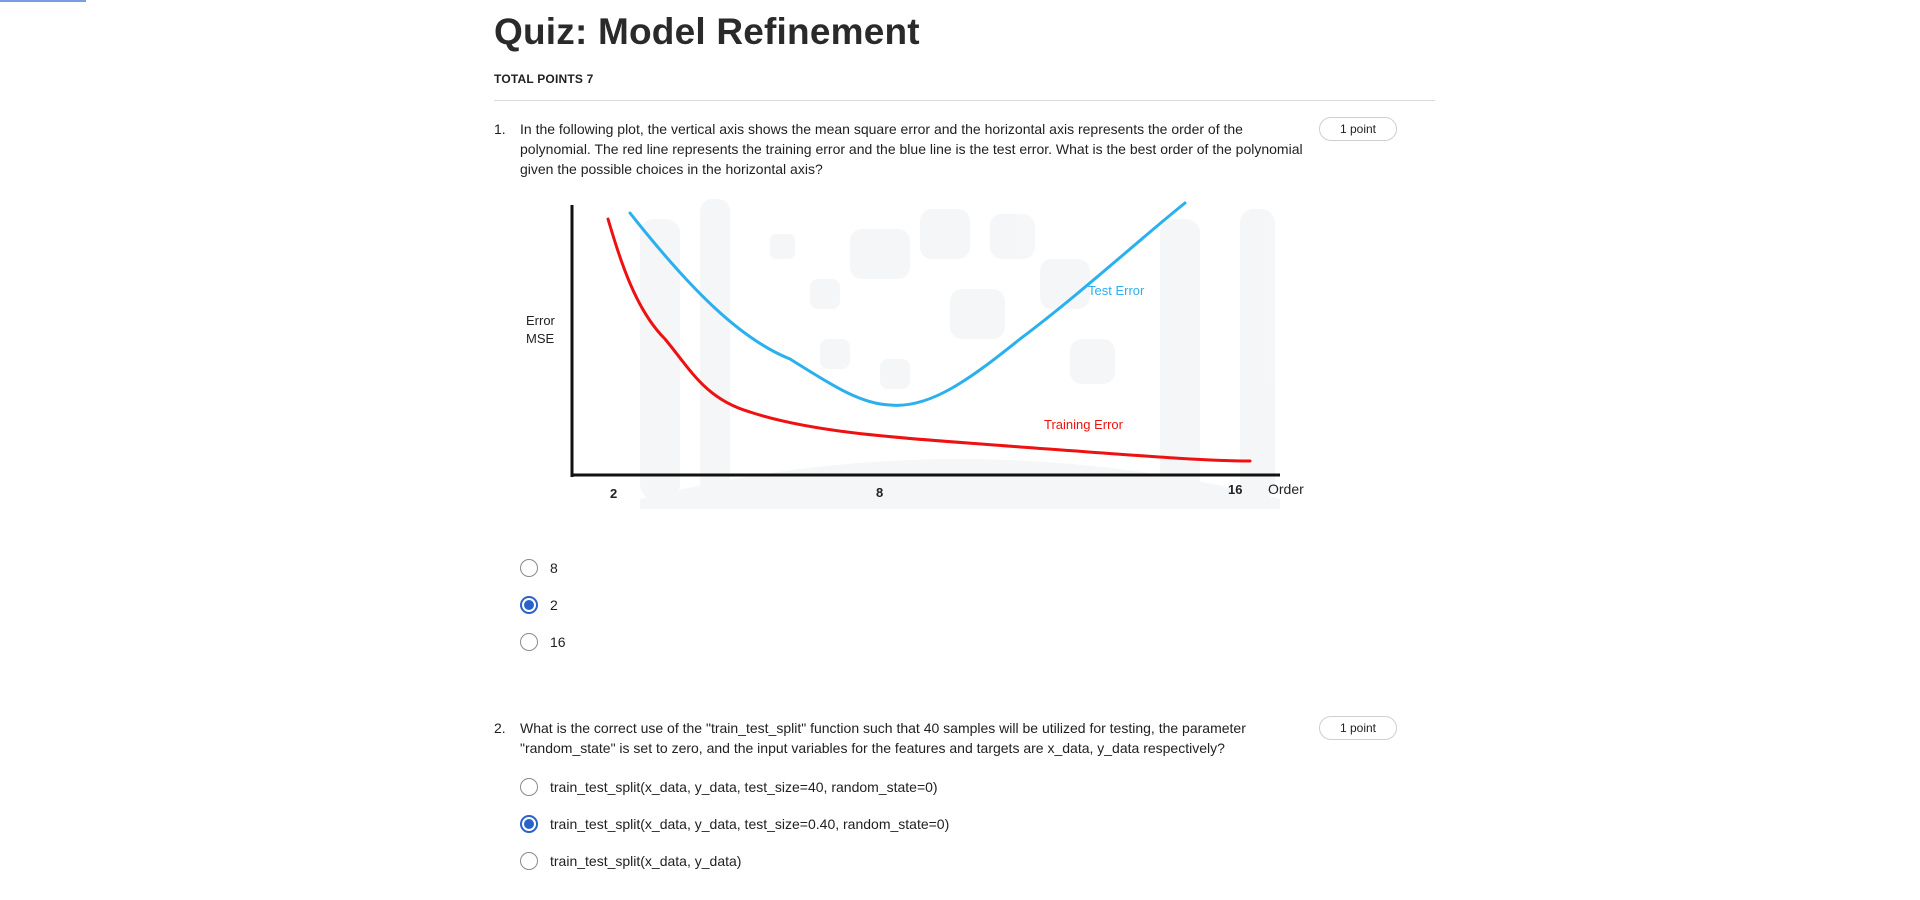 This screenshot has height=900, width=1920. What do you see at coordinates (43, 1) in the screenshot?
I see `progress-strip` at bounding box center [43, 1].